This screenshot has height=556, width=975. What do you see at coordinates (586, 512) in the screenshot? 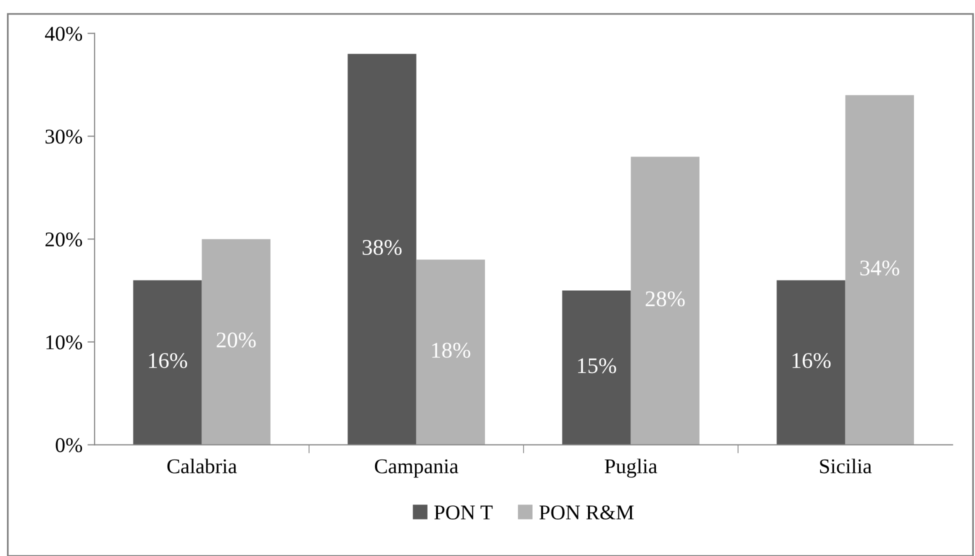
I see `legend-label: PON R&M` at bounding box center [586, 512].